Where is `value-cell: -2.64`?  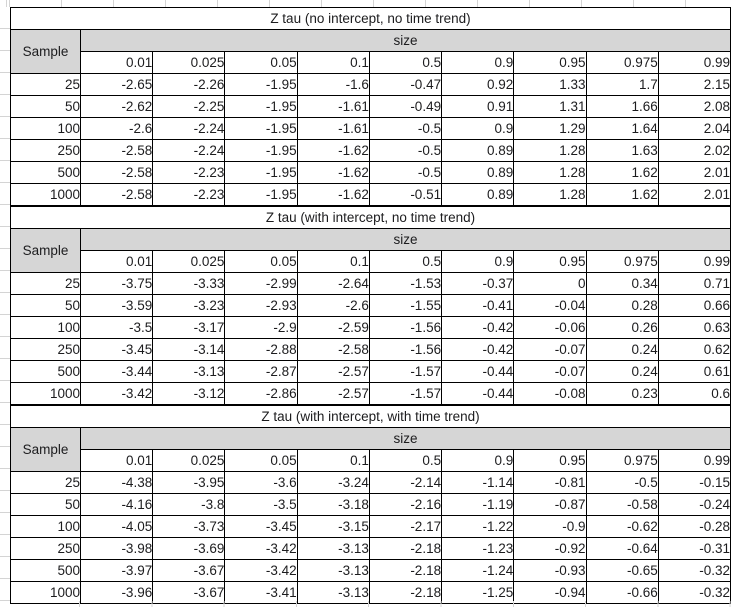
value-cell: -2.64 is located at coordinates (333, 283).